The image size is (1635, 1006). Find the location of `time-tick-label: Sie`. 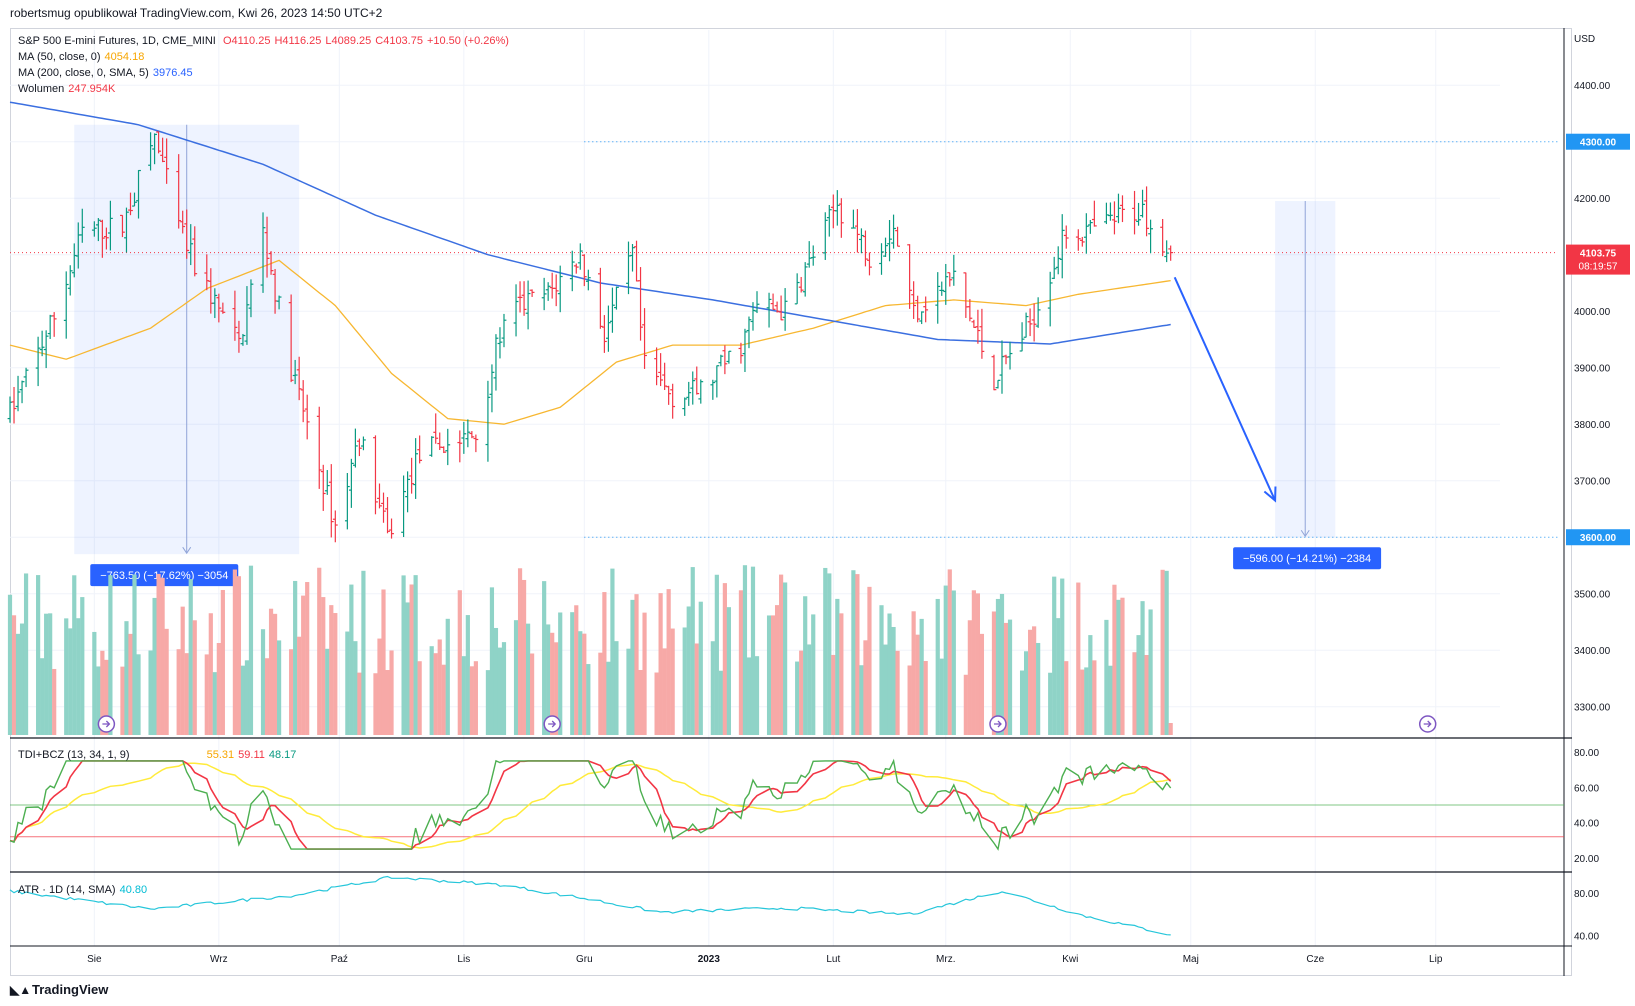

time-tick-label: Sie is located at coordinates (94, 959).